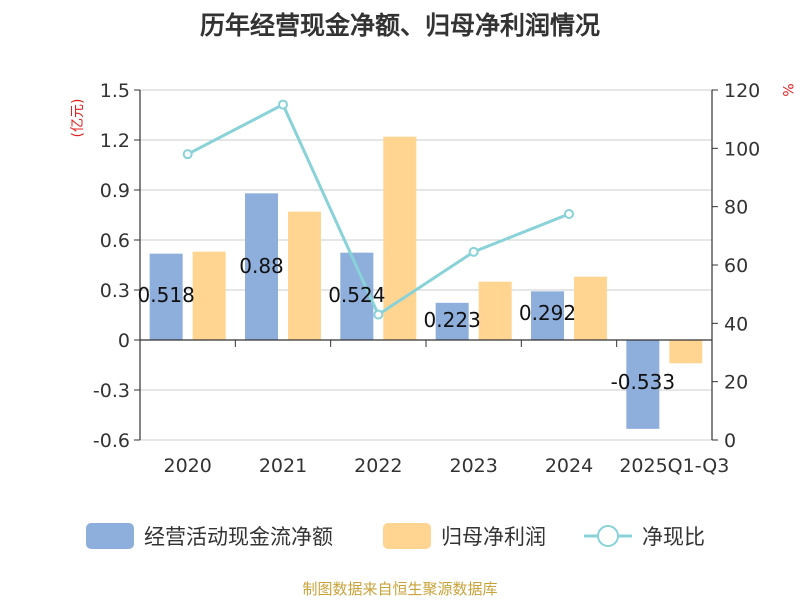 The image size is (800, 600). What do you see at coordinates (742, 91) in the screenshot?
I see `right-tick-label: 120` at bounding box center [742, 91].